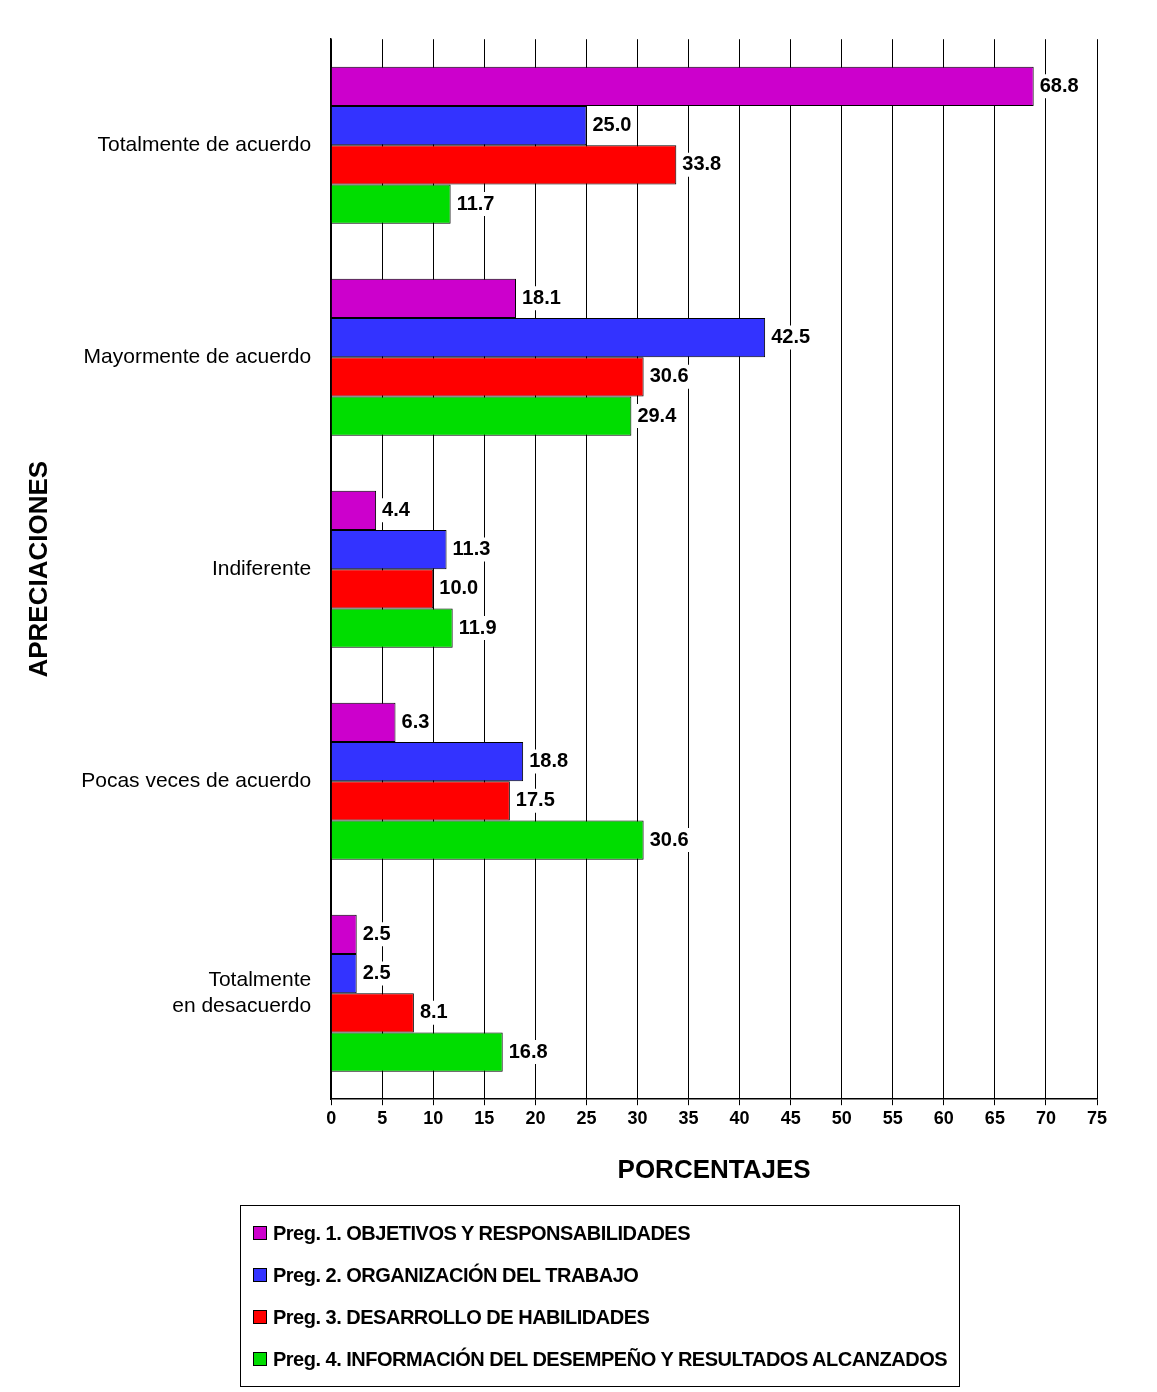 The width and height of the screenshot is (1157, 1392). I want to click on x-tick-label: 15, so click(484, 1117).